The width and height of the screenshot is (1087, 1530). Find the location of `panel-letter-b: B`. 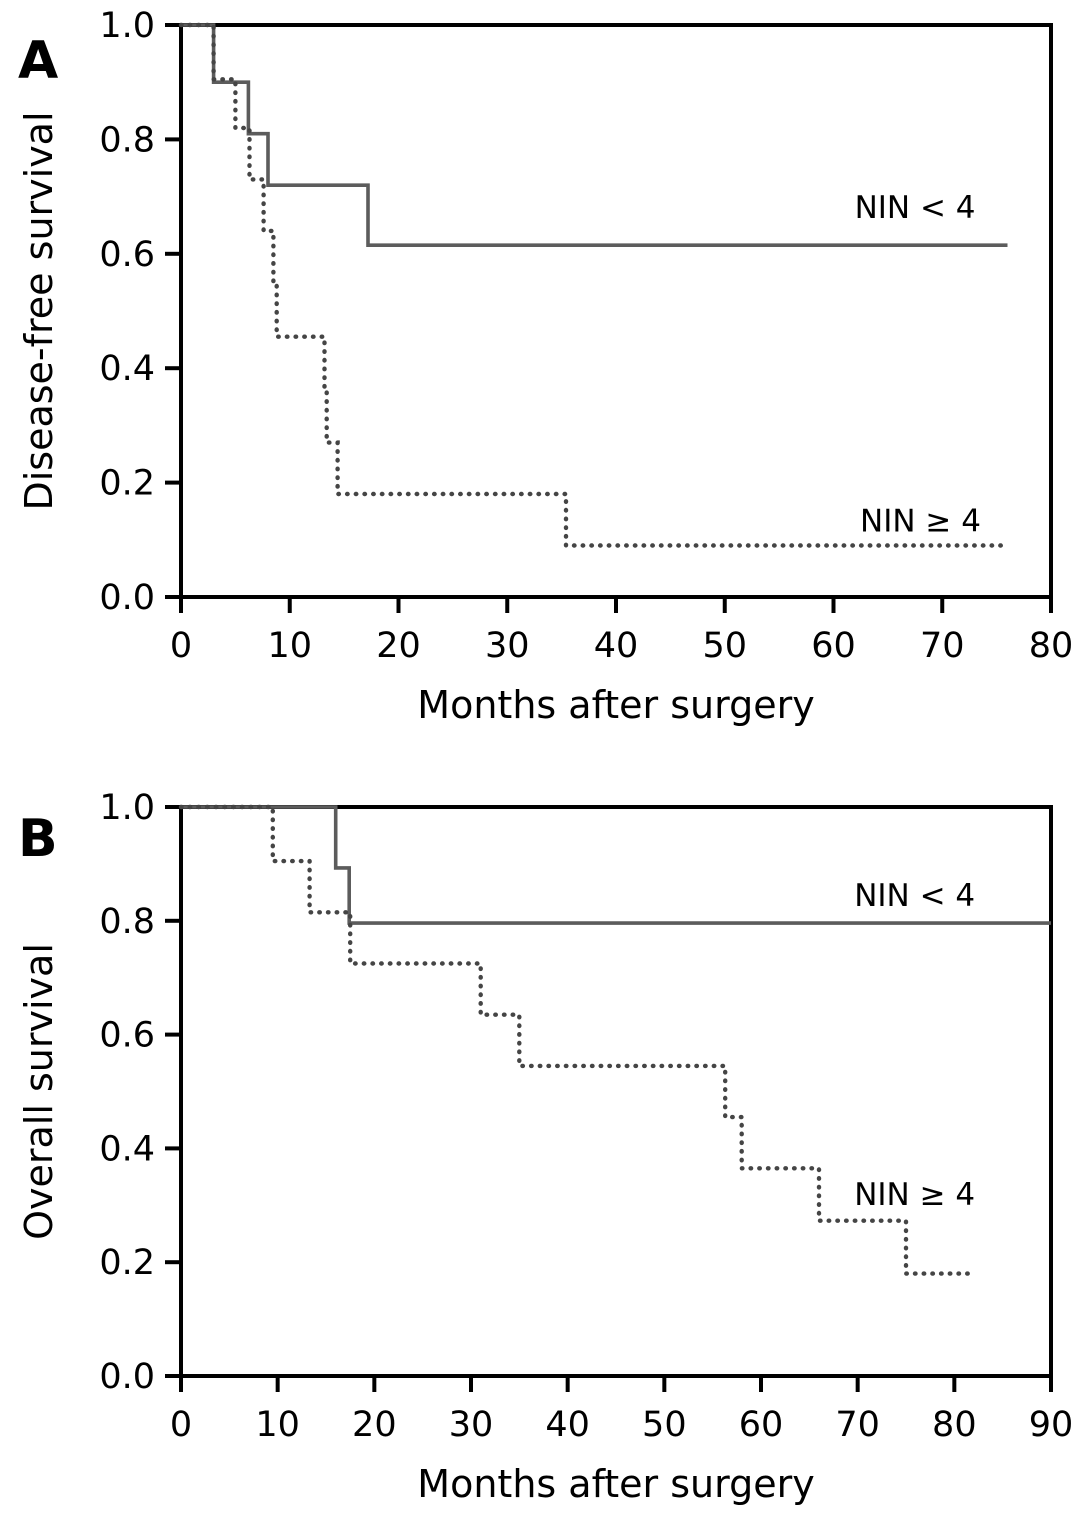

panel-letter-b: B is located at coordinates (38, 839).